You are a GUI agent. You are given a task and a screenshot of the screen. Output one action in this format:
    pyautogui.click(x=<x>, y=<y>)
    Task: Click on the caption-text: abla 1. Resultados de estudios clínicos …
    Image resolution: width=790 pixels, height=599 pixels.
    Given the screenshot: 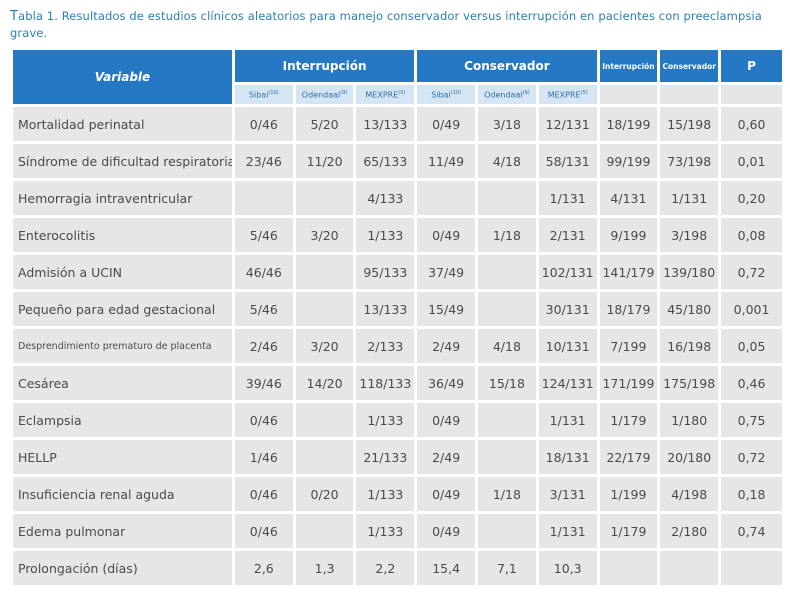 What is the action you would take?
    pyautogui.click(x=386, y=24)
    